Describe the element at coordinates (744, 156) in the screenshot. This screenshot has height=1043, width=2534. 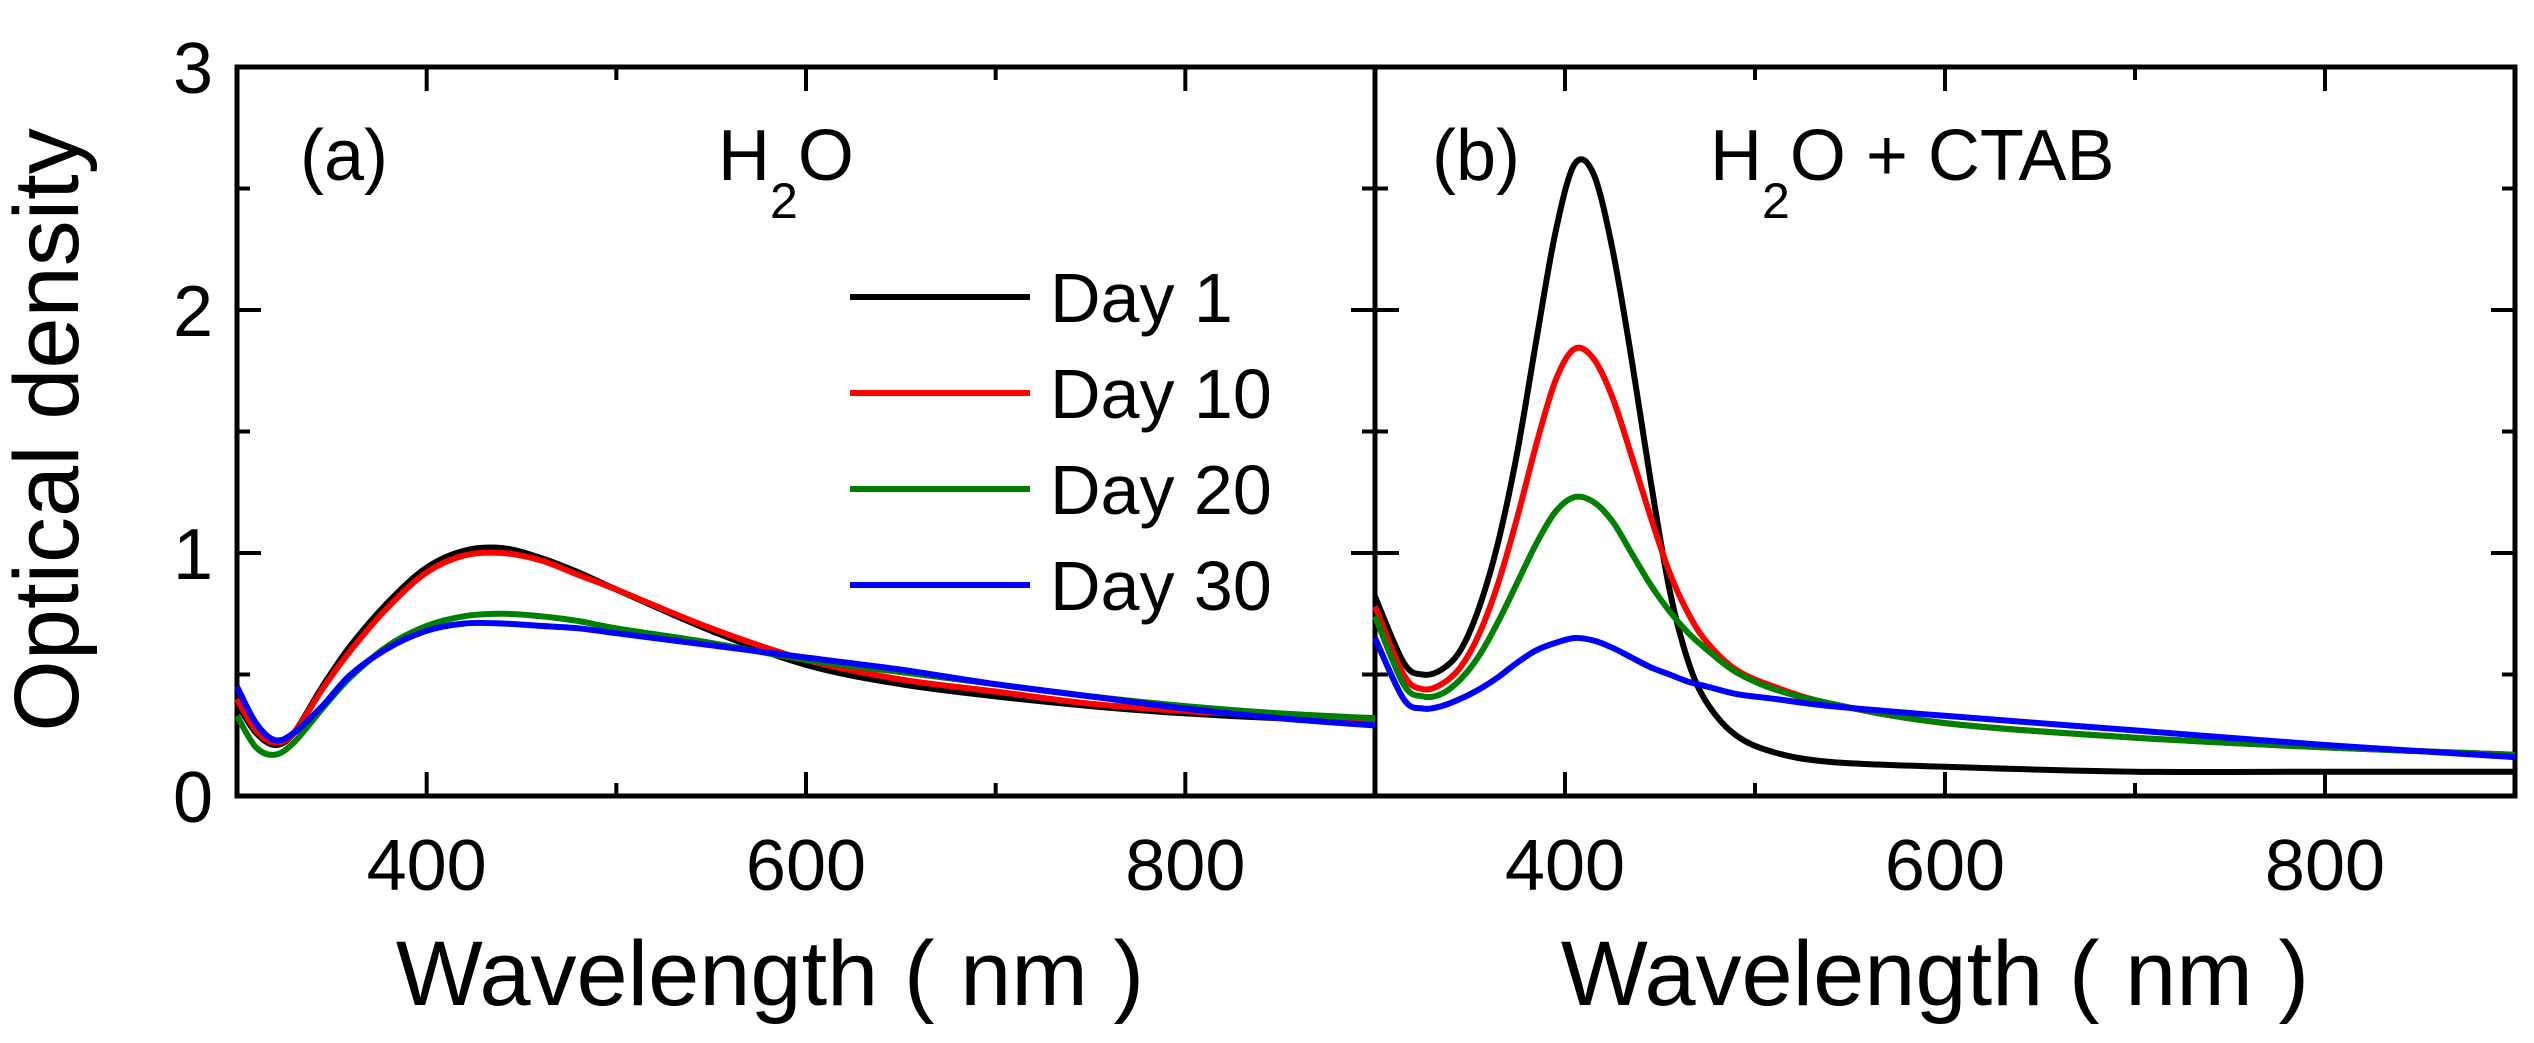
I see `panel-a-title-part1: H` at that location.